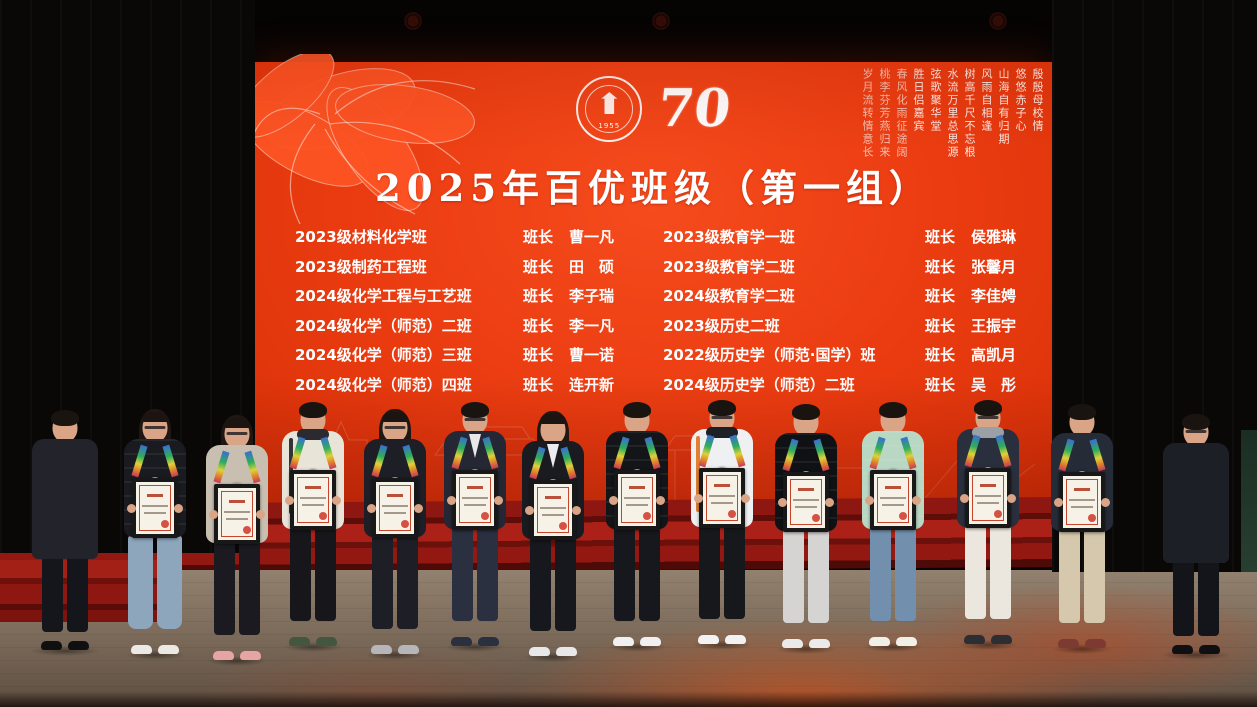 This screenshot has width=1257, height=707. What do you see at coordinates (460, 385) in the screenshot?
I see `class-row: 2024级化学（师范）四班 班长 连开新` at bounding box center [460, 385].